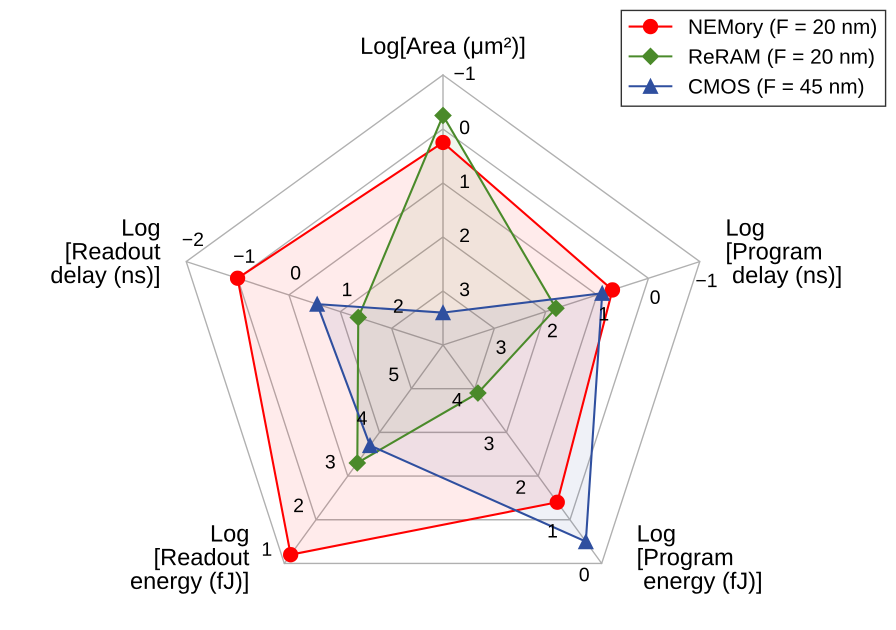 This screenshot has width=896, height=630. What do you see at coordinates (393, 375) in the screenshot?
I see `text: 5` at bounding box center [393, 375].